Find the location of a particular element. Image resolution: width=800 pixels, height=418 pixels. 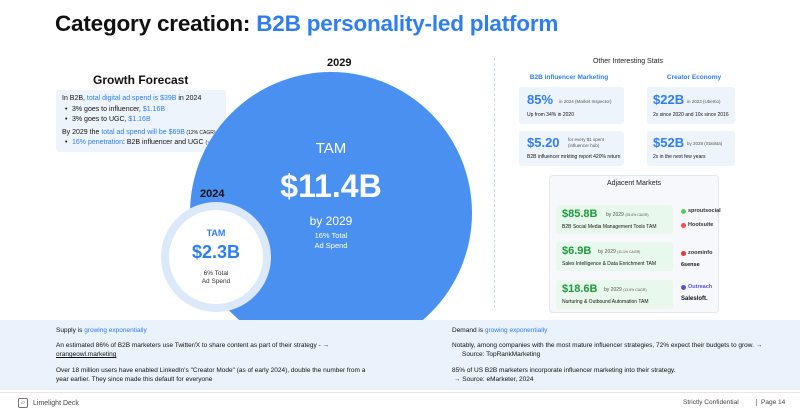

stat-note: by 2028 (Statista) is located at coordinates (705, 143).